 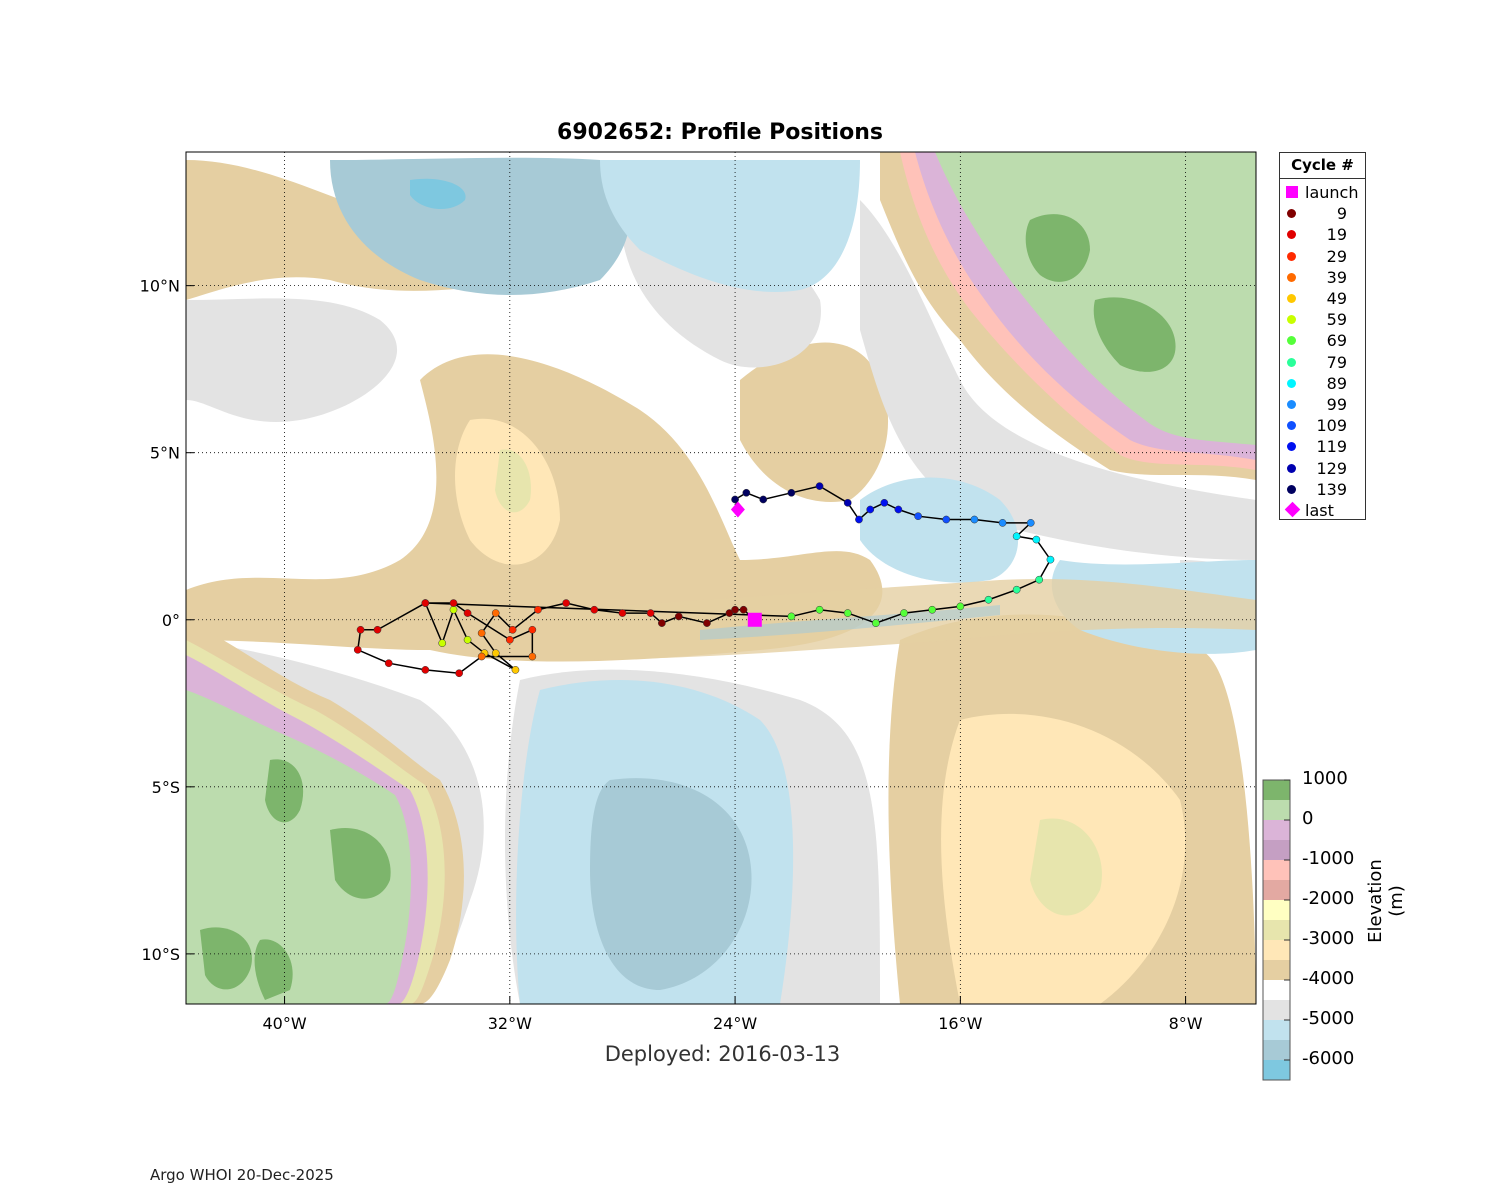 I want to click on legend-item-cycle: 69, so click(x=1323, y=340).